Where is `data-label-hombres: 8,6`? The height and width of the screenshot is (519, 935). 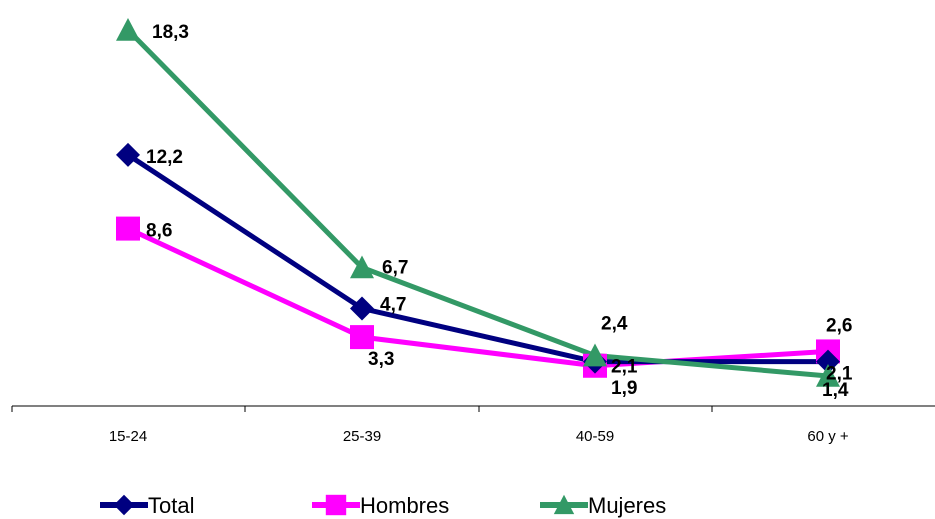
data-label-hombres: 8,6 is located at coordinates (159, 231).